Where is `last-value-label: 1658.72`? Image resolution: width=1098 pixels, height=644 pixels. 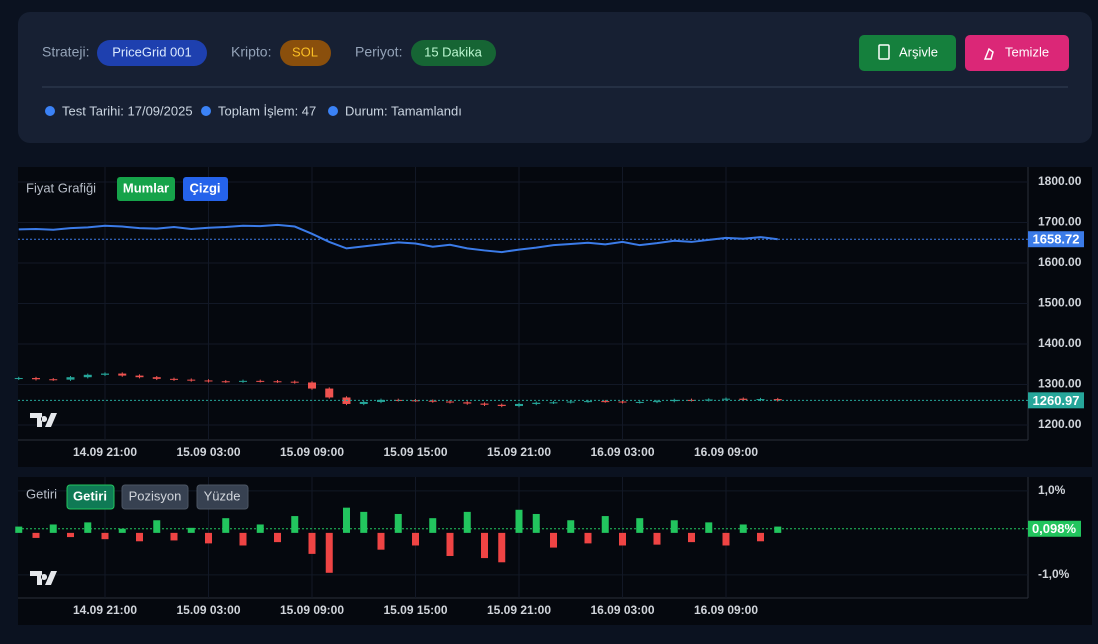
last-value-label: 1658.72 is located at coordinates (1056, 239).